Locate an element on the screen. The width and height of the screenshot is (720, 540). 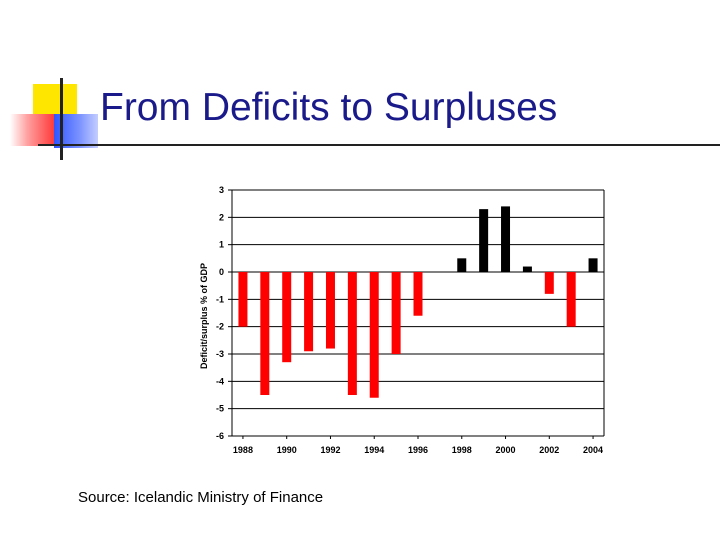
y-axis-label: Deficit/surplus % of GDP is located at coordinates (204, 316).